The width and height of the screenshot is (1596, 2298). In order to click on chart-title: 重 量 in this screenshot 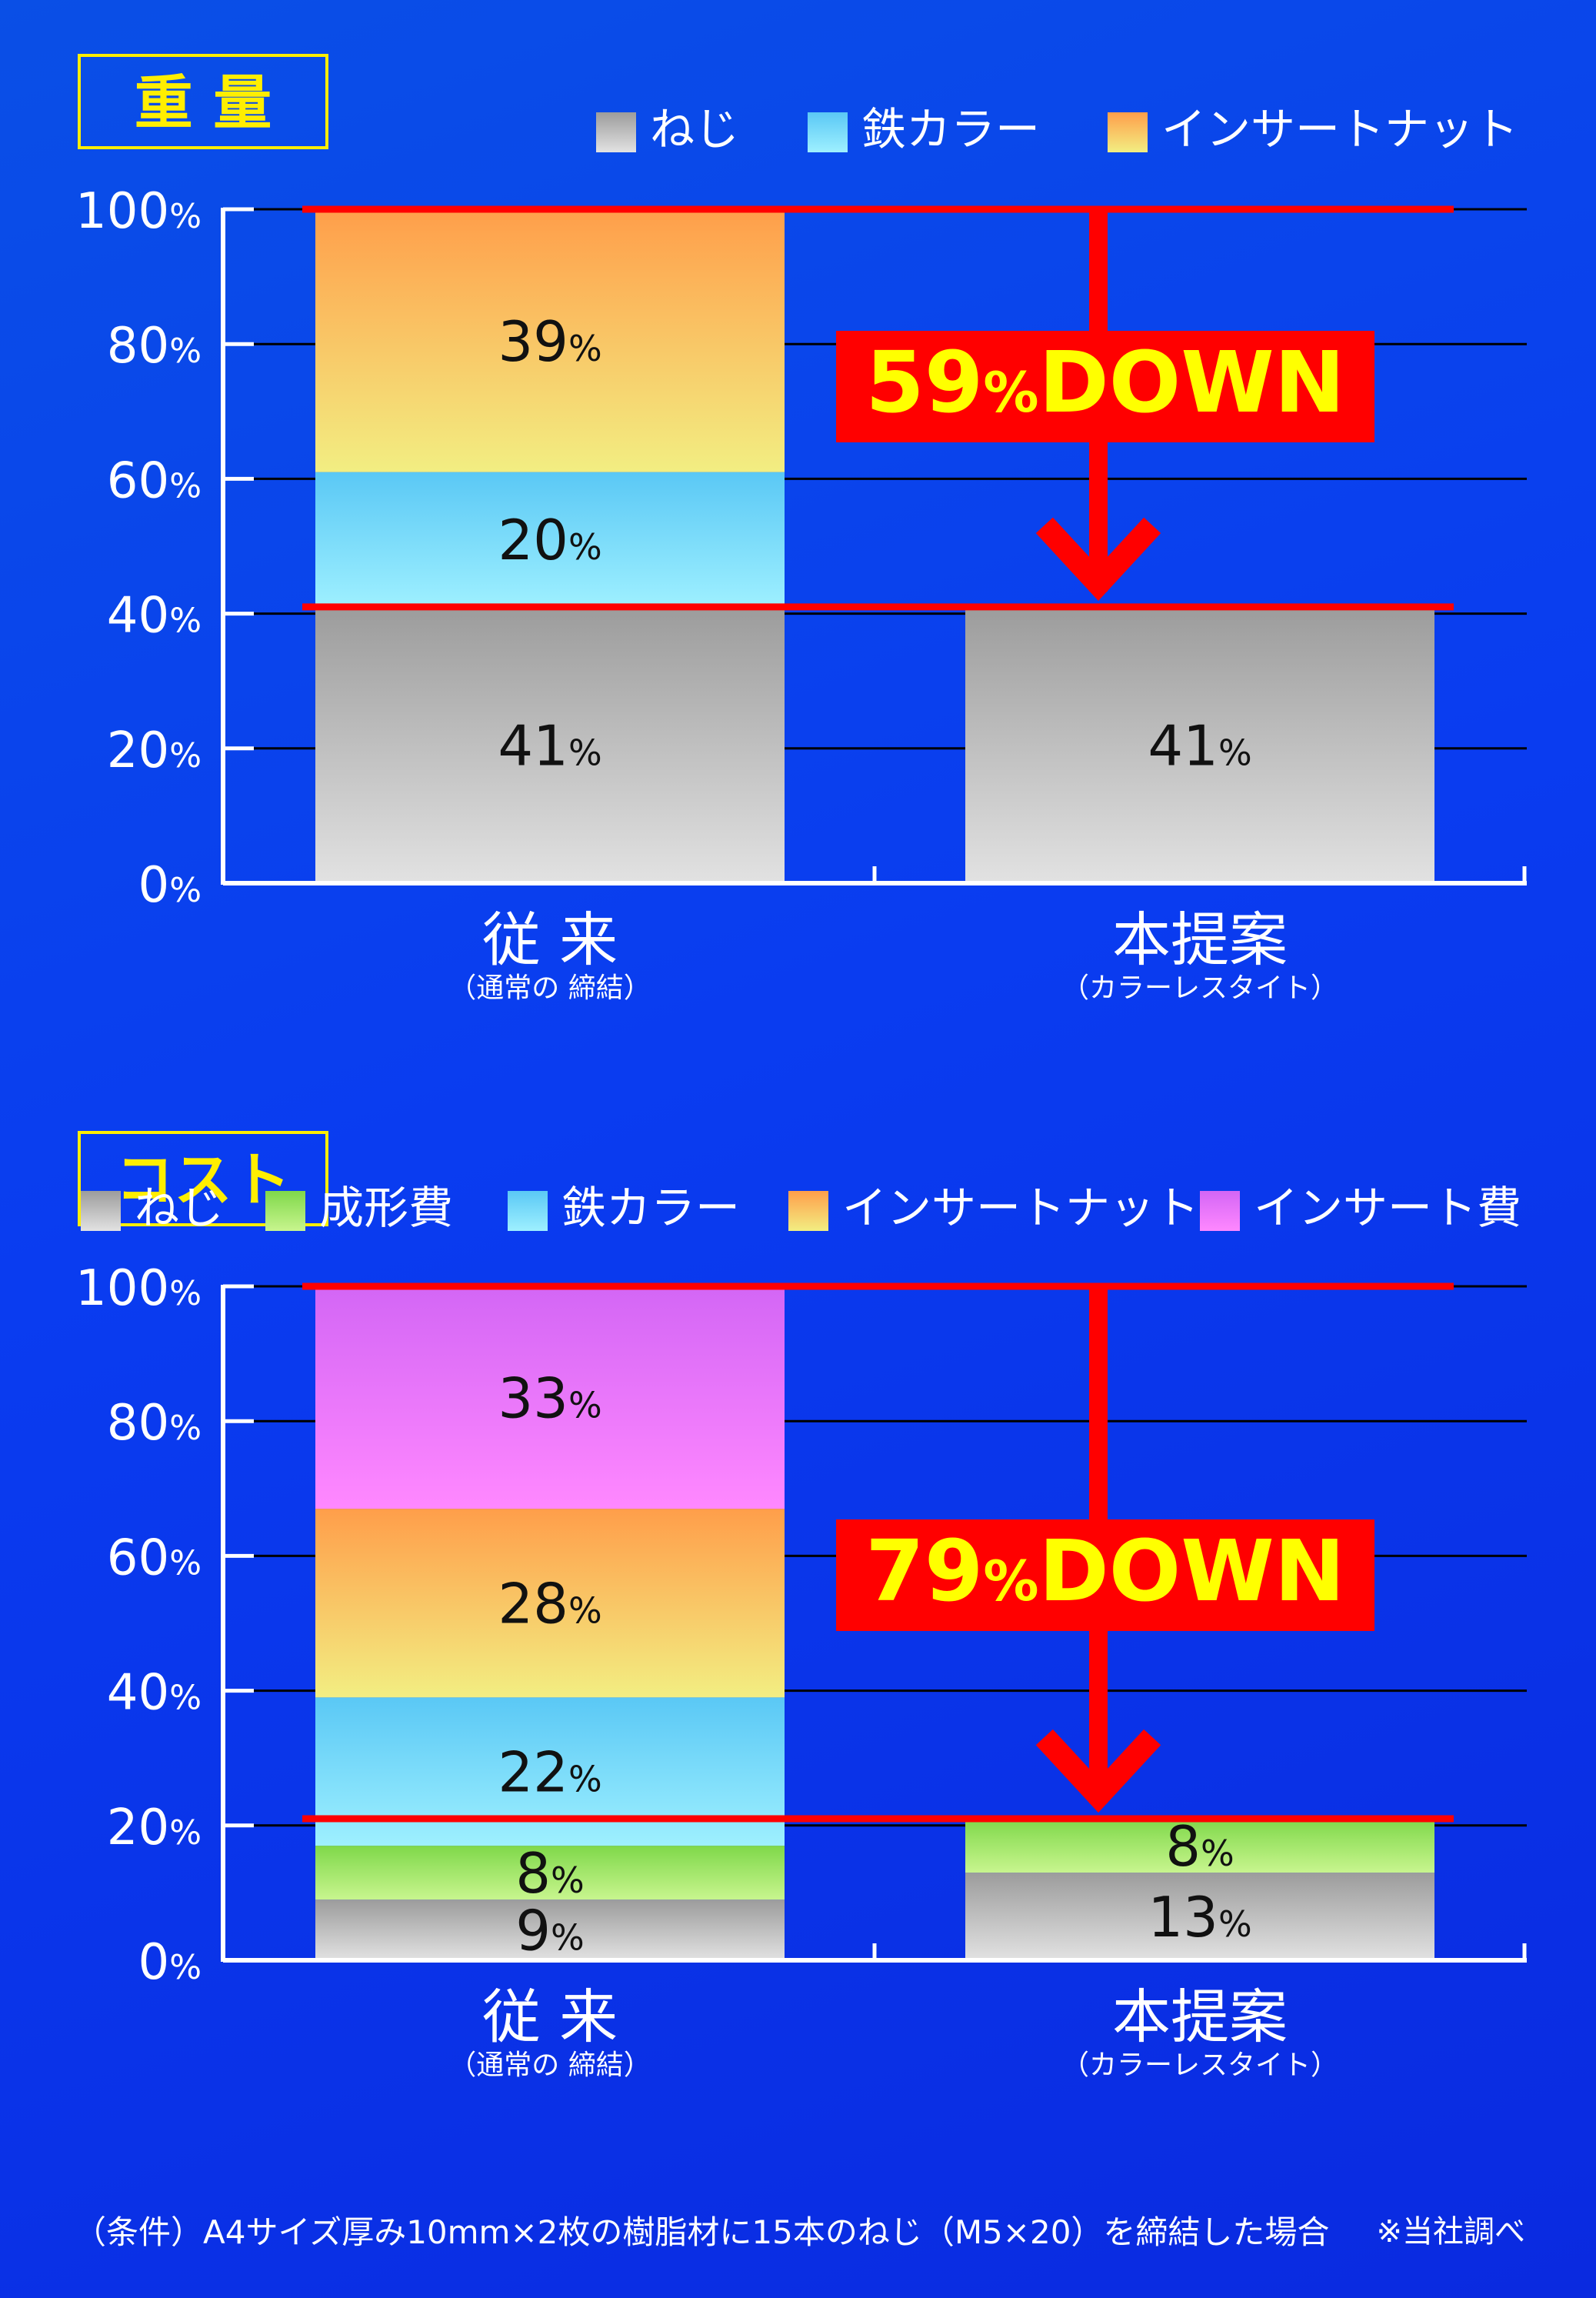, I will do `click(203, 101)`.